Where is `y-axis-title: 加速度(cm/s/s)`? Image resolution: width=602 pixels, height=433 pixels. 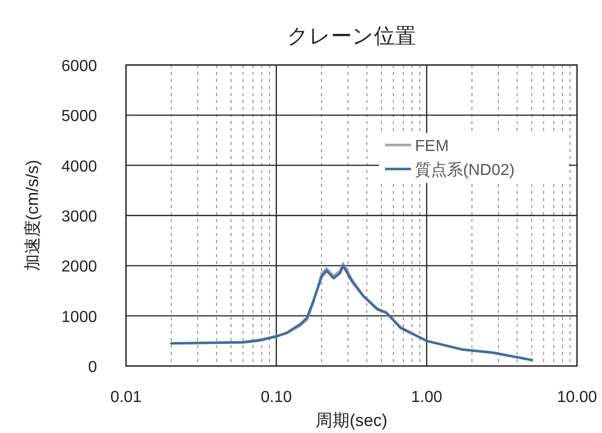 y-axis-title: 加速度(cm/s/s) is located at coordinates (32, 216).